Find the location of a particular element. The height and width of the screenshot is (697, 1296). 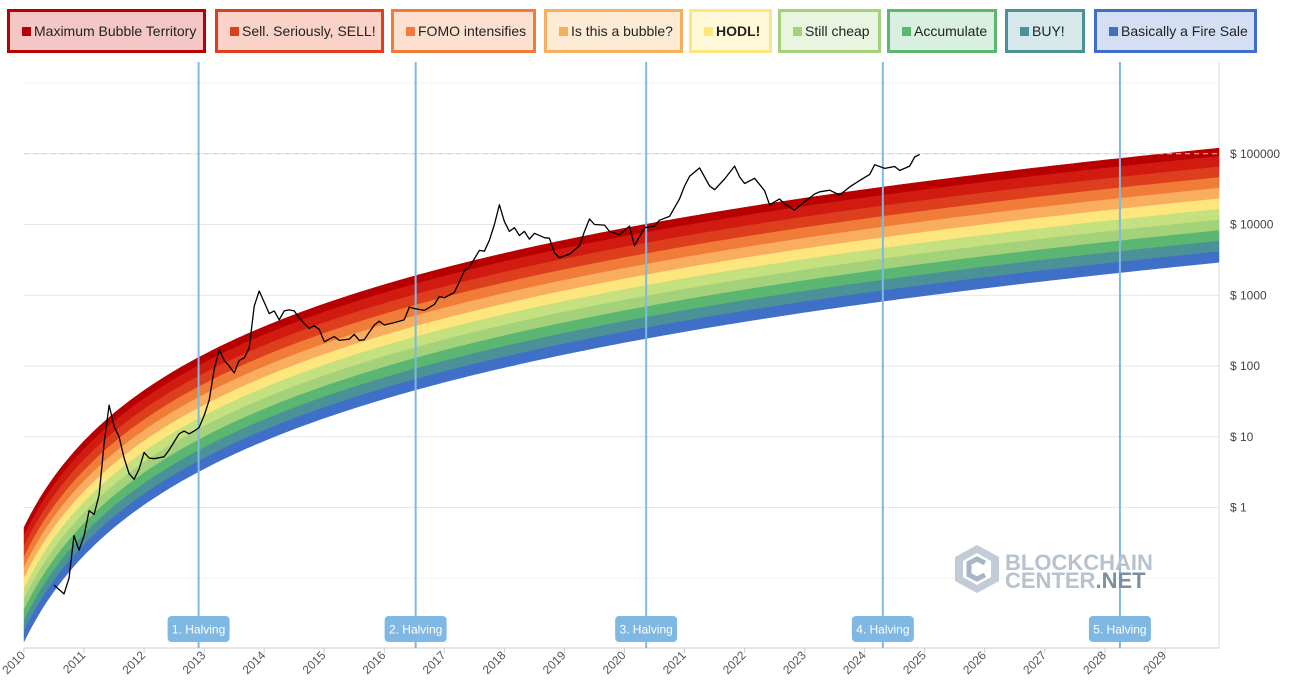

legend-item-1: Maximum Bubble Territory is located at coordinates (106, 31).